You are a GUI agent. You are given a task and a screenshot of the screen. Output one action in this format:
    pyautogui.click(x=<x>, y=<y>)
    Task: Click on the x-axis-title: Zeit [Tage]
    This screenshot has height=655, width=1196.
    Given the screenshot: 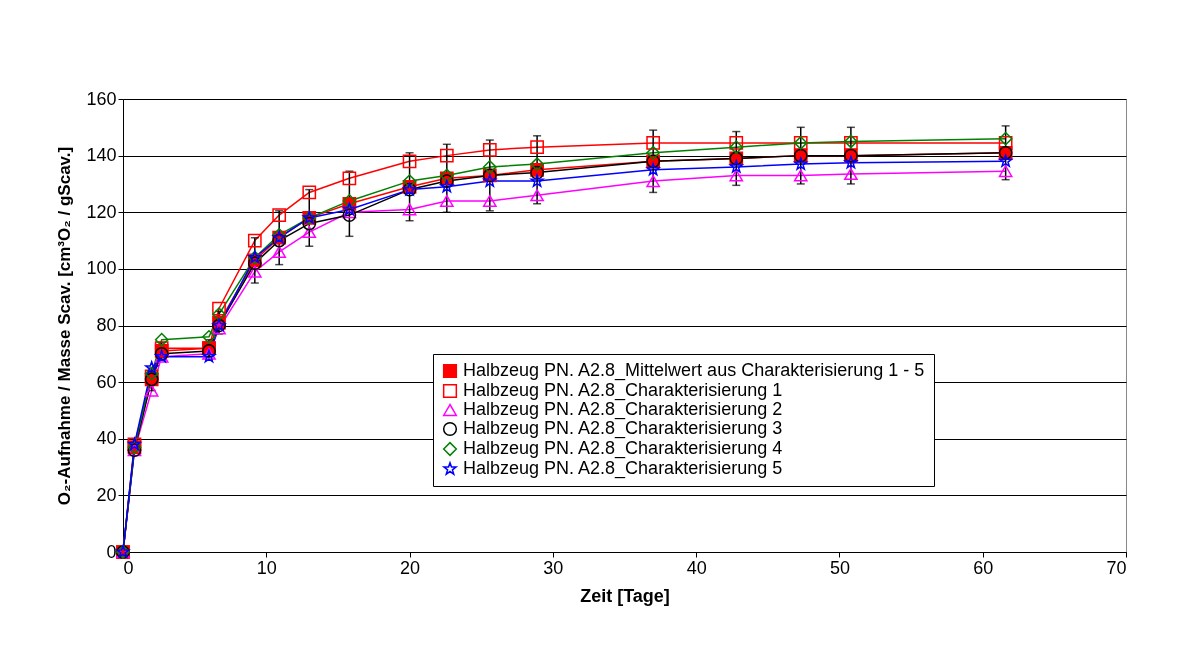 What is the action you would take?
    pyautogui.click(x=625, y=595)
    